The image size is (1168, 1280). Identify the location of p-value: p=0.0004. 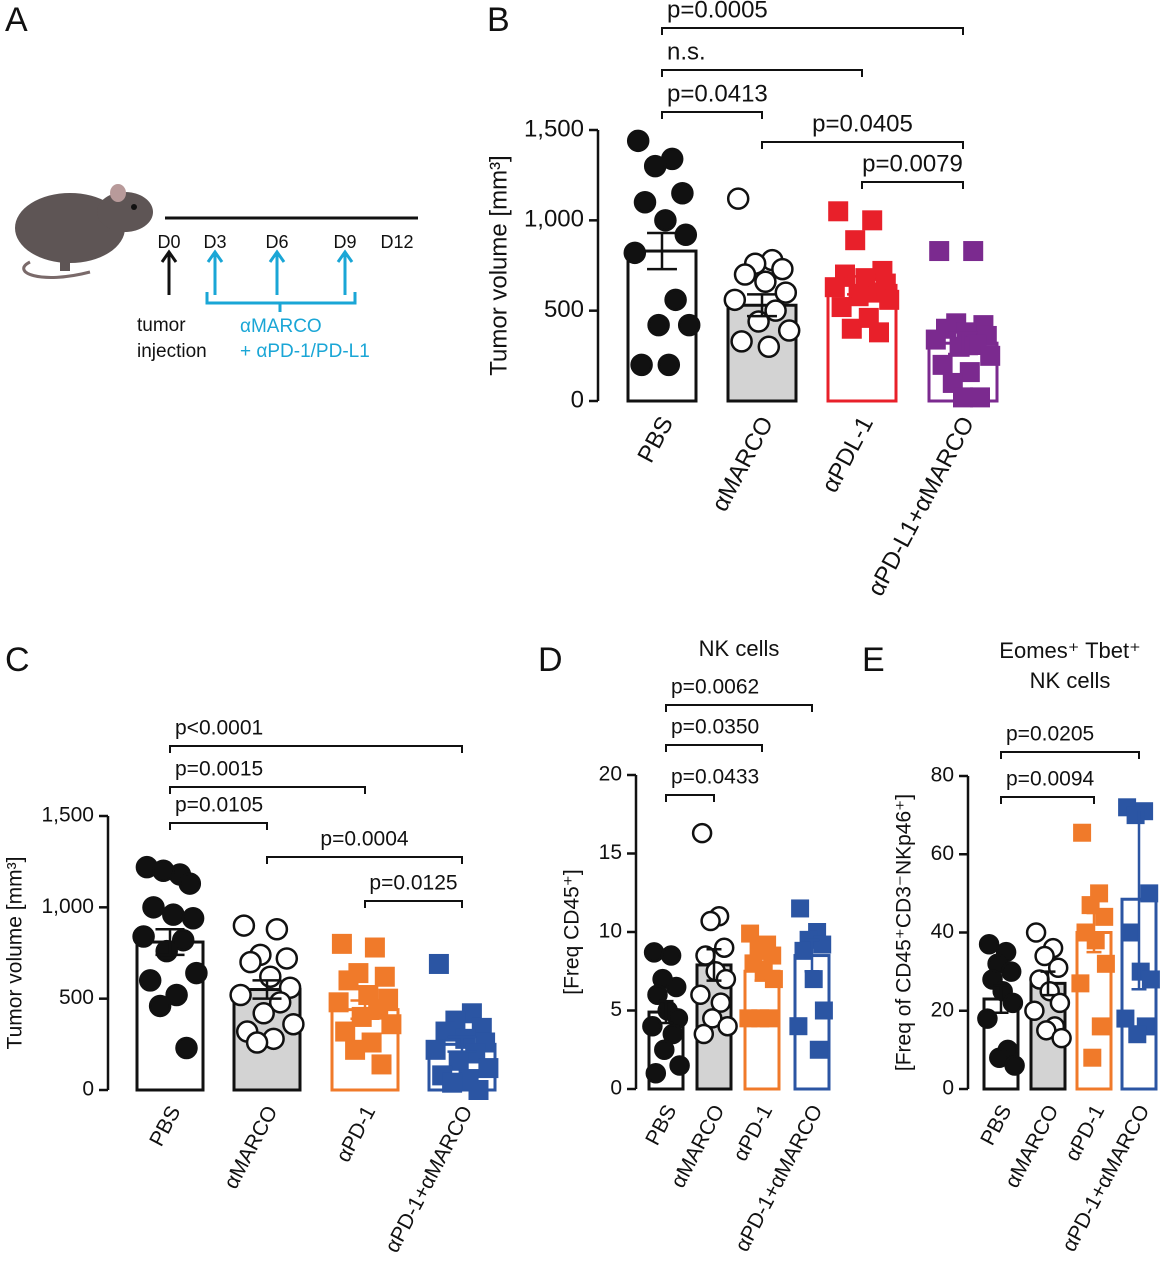
(364, 839).